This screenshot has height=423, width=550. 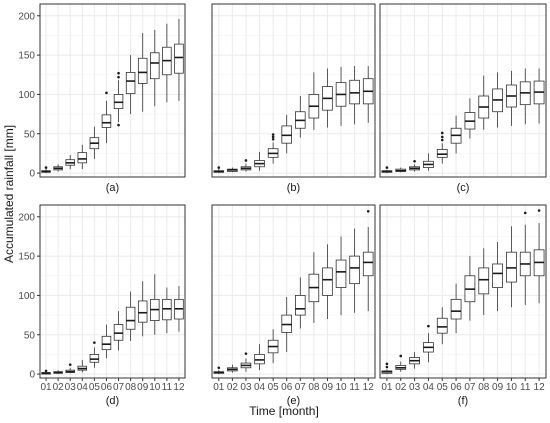 I want to click on y-tick-label: 0, so click(x=32, y=375).